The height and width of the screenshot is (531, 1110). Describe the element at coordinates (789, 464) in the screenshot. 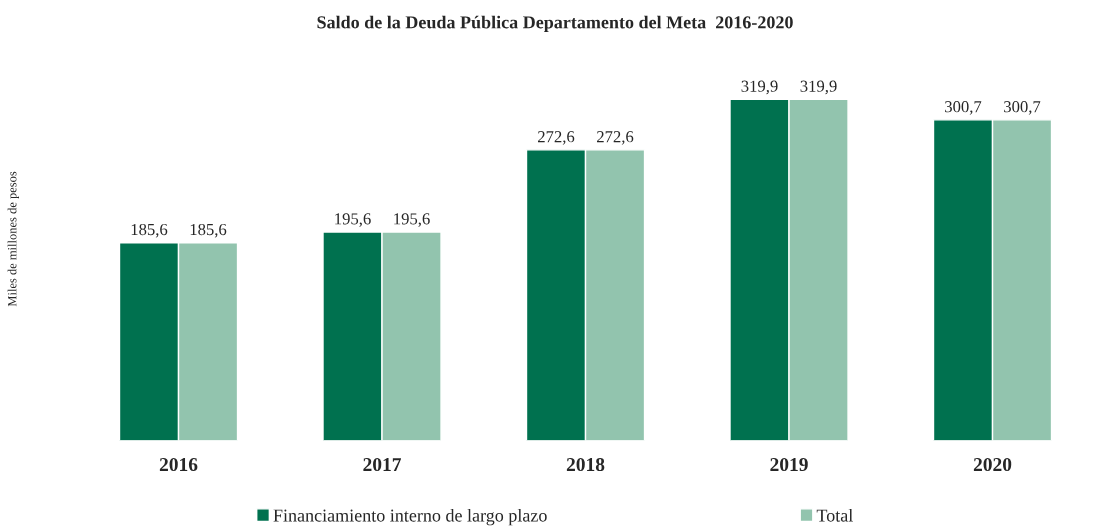

I see `x-tick-label: 2019` at that location.